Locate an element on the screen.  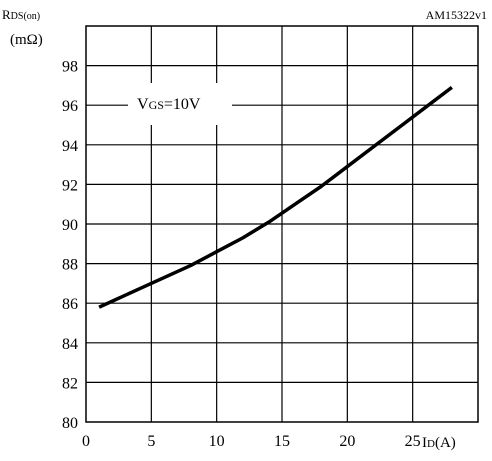
y-tick-label: 96 is located at coordinates (70, 106).